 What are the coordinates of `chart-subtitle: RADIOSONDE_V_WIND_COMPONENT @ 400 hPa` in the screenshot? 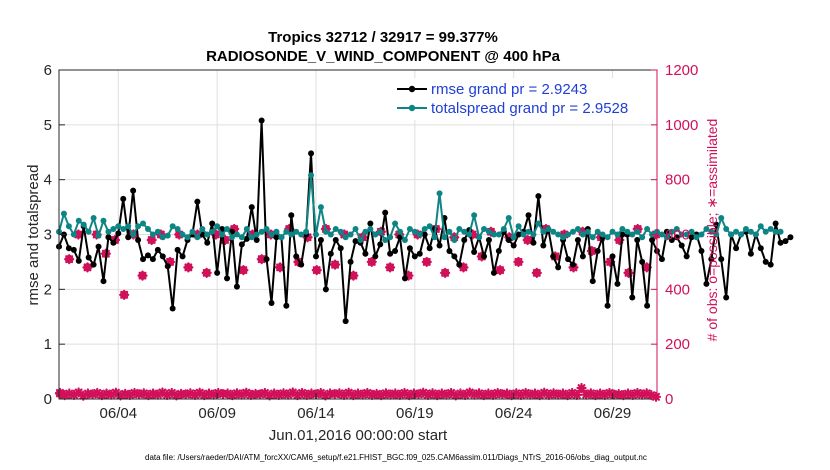 It's located at (383, 56).